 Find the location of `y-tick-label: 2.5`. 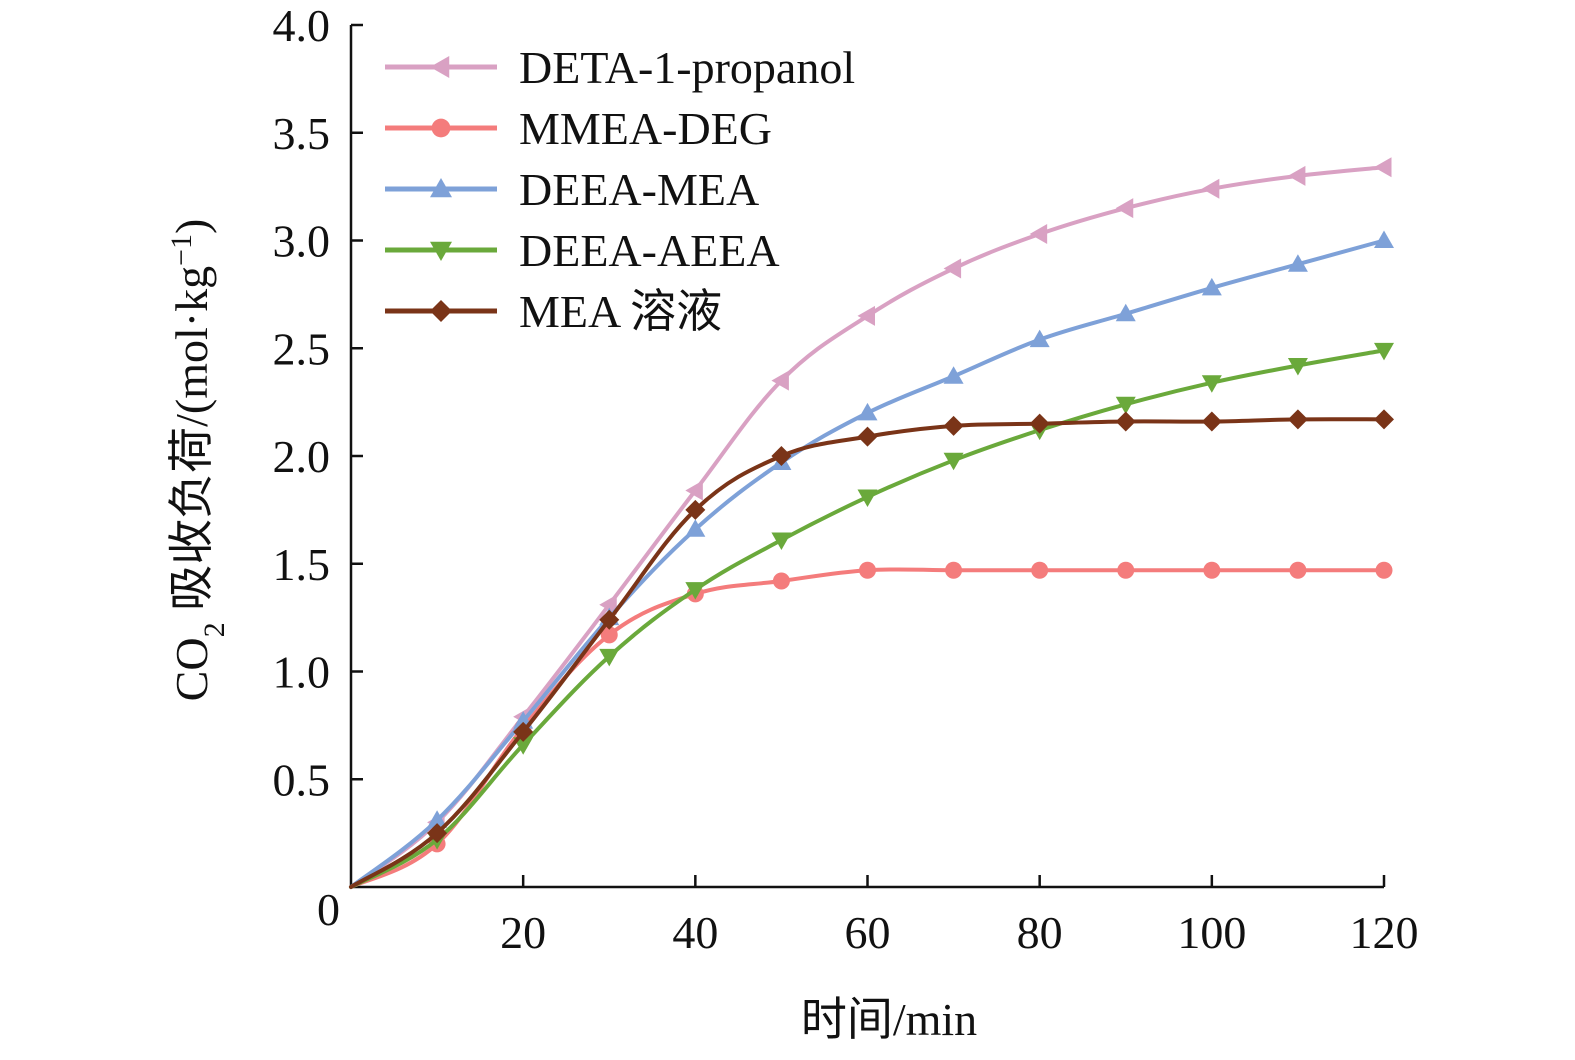

y-tick-label: 2.5 is located at coordinates (302, 348).